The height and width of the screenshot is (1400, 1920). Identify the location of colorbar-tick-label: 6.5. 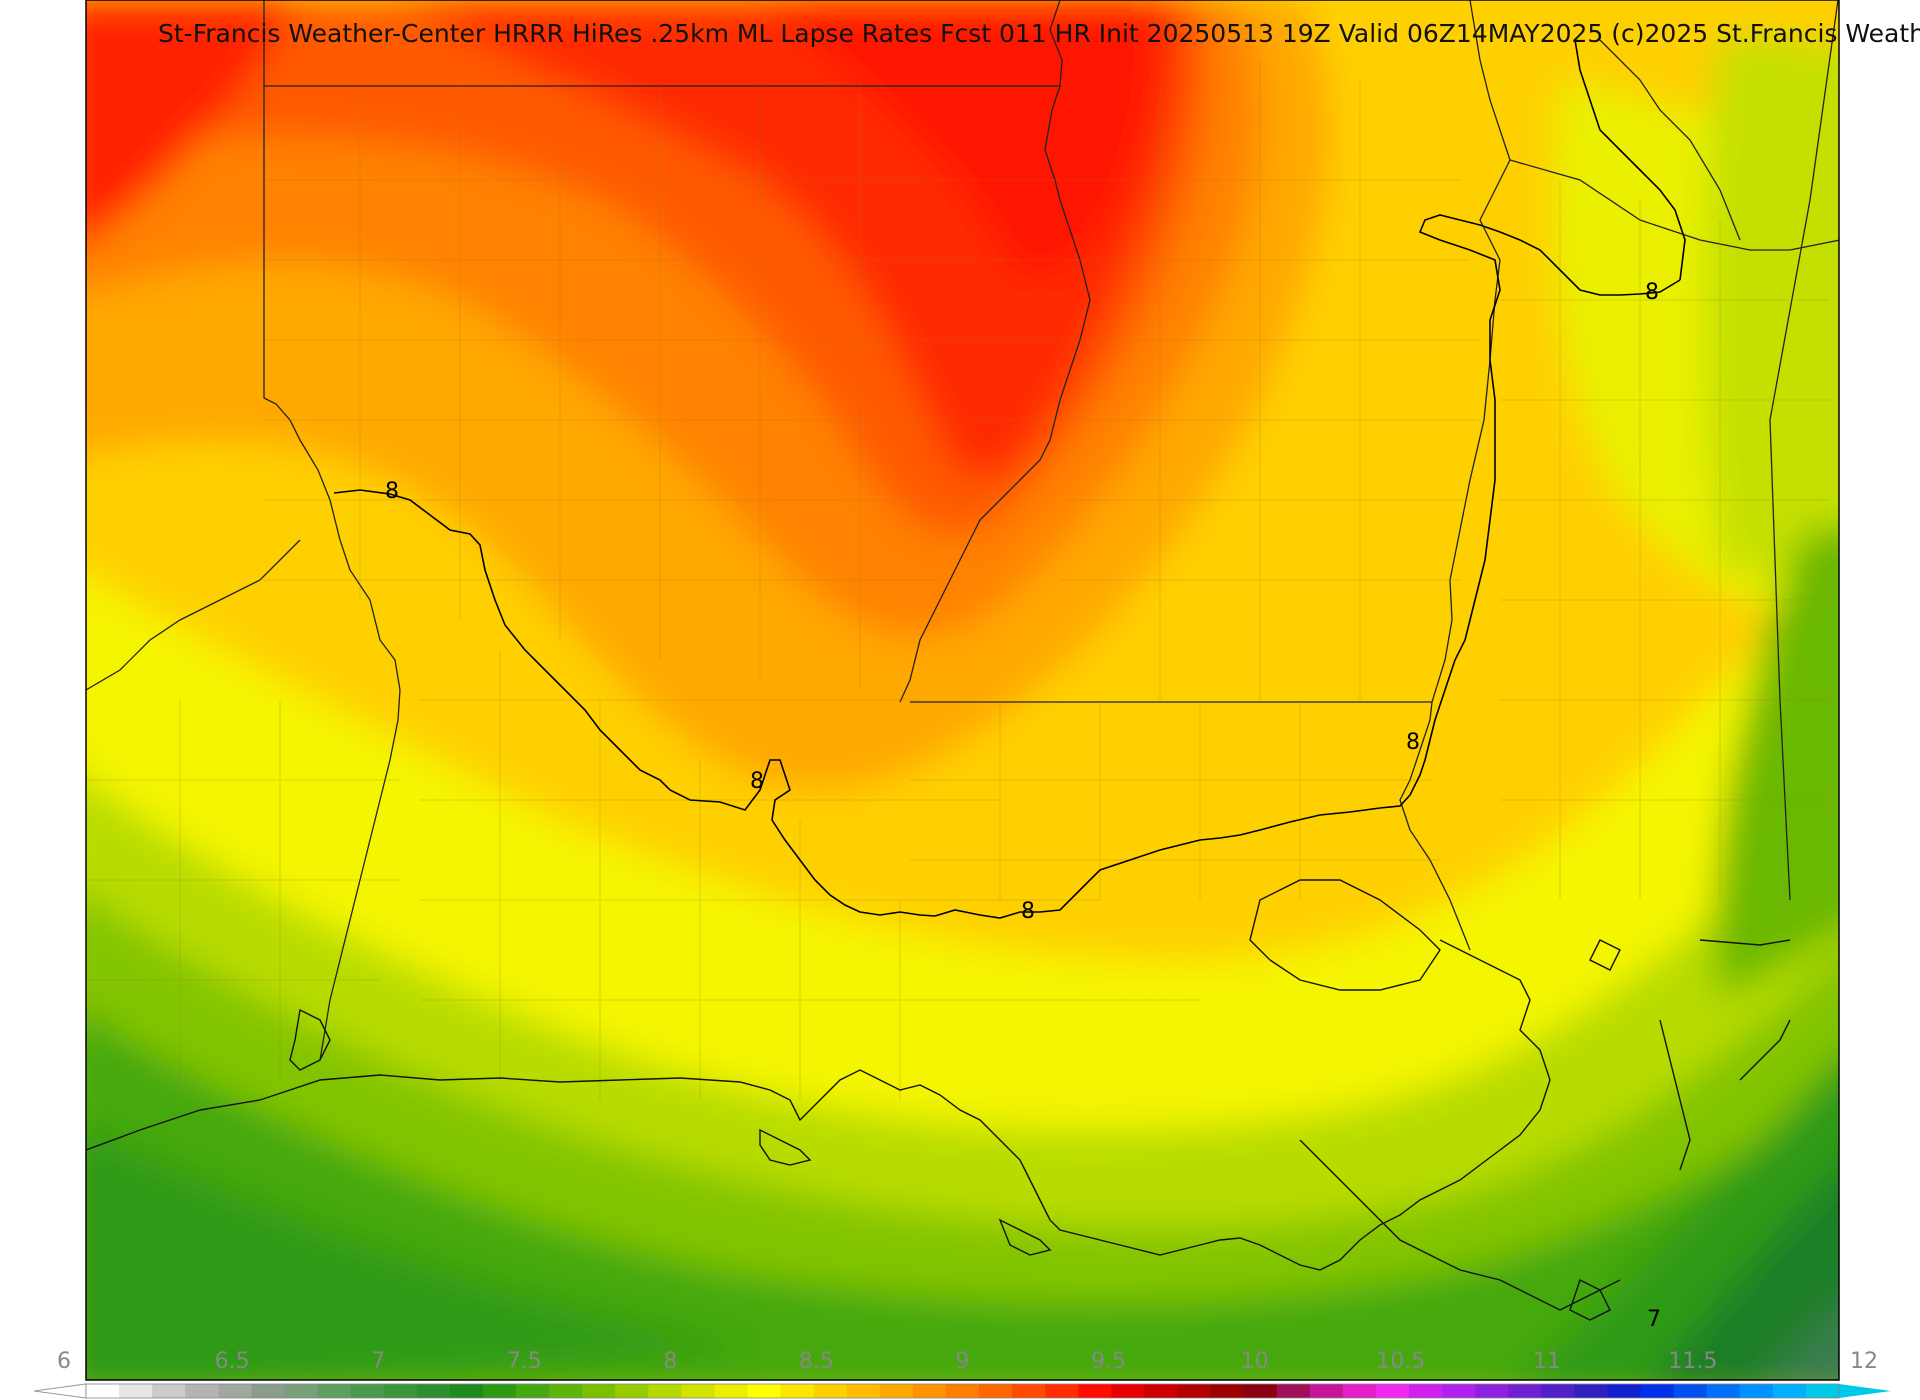
(232, 1361).